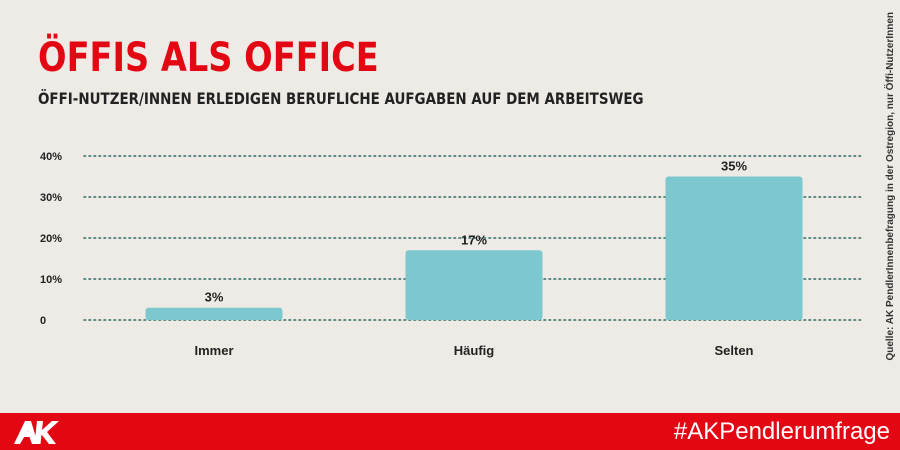 This screenshot has height=450, width=900. Describe the element at coordinates (450, 431) in the screenshot. I see `footer-bar: #AKPendlerumfrage` at that location.